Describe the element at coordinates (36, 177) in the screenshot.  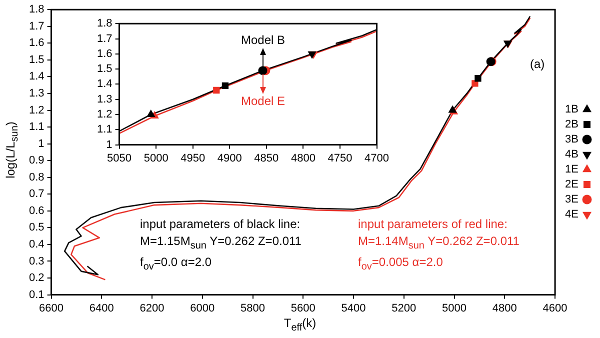
I see `y-tick-label: 0.8` at that location.